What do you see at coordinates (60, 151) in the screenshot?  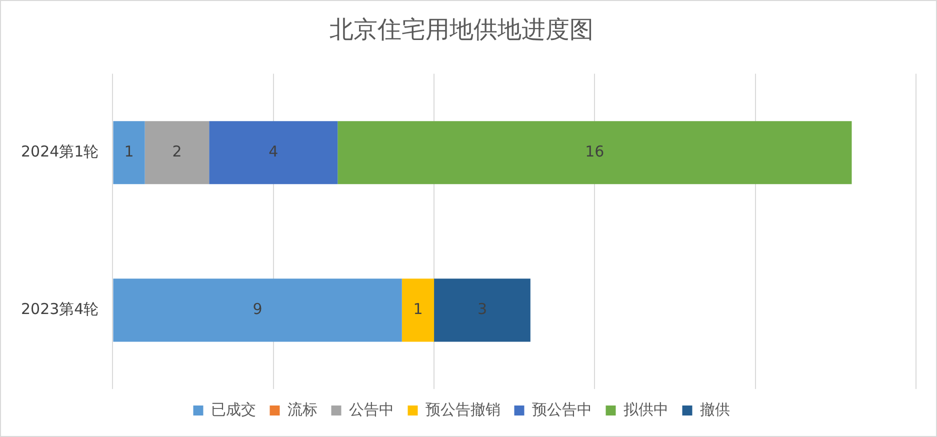 I see `y-tick-label: 2024第1轮` at bounding box center [60, 151].